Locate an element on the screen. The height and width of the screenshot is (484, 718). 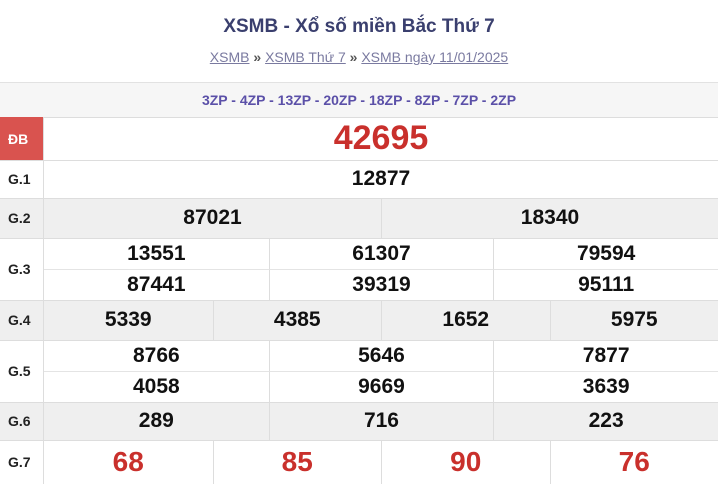
prize-number: 90 is located at coordinates (465, 462).